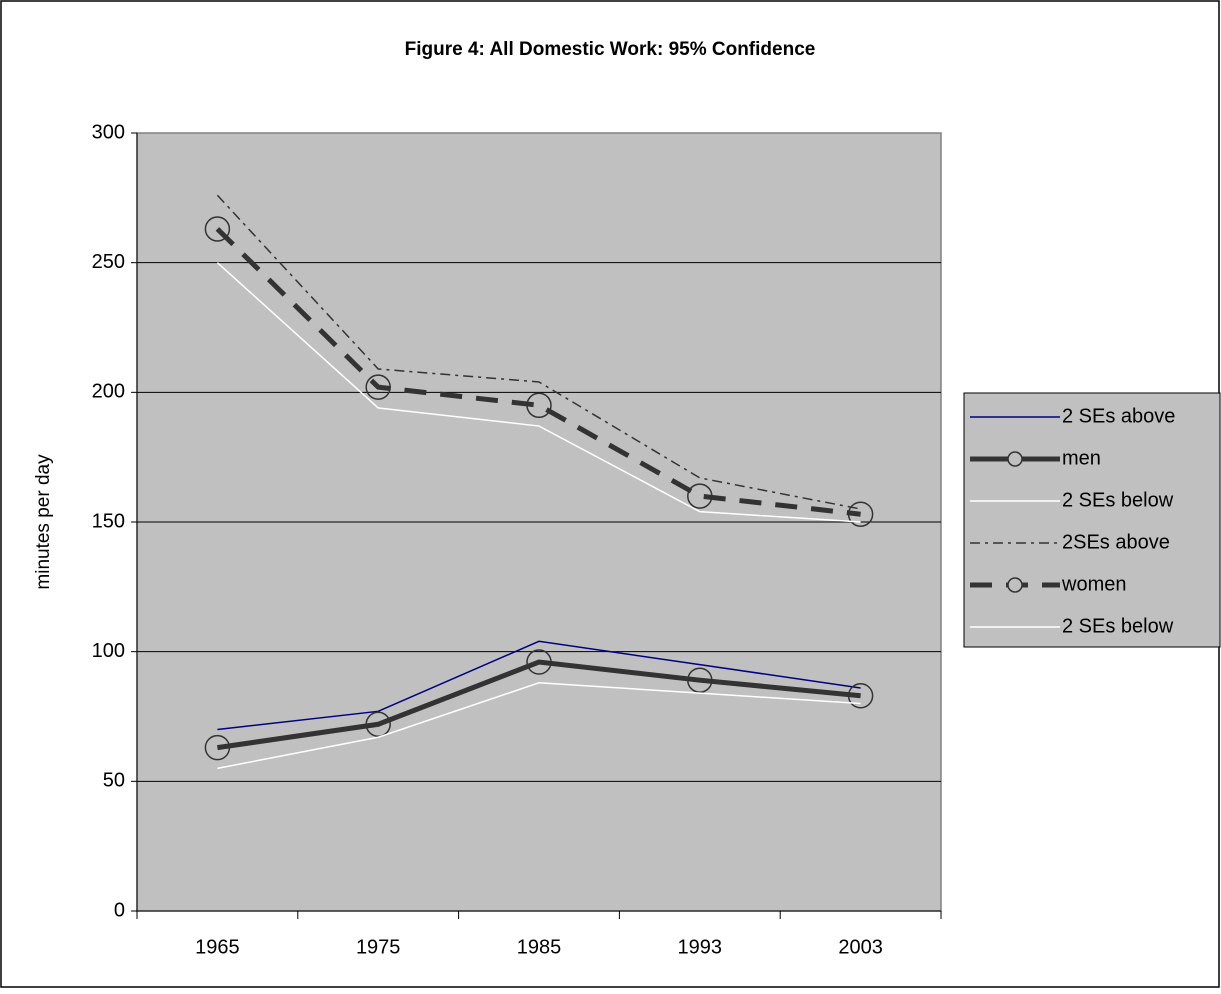  I want to click on y-axis-label: minutes per day, so click(43, 522).